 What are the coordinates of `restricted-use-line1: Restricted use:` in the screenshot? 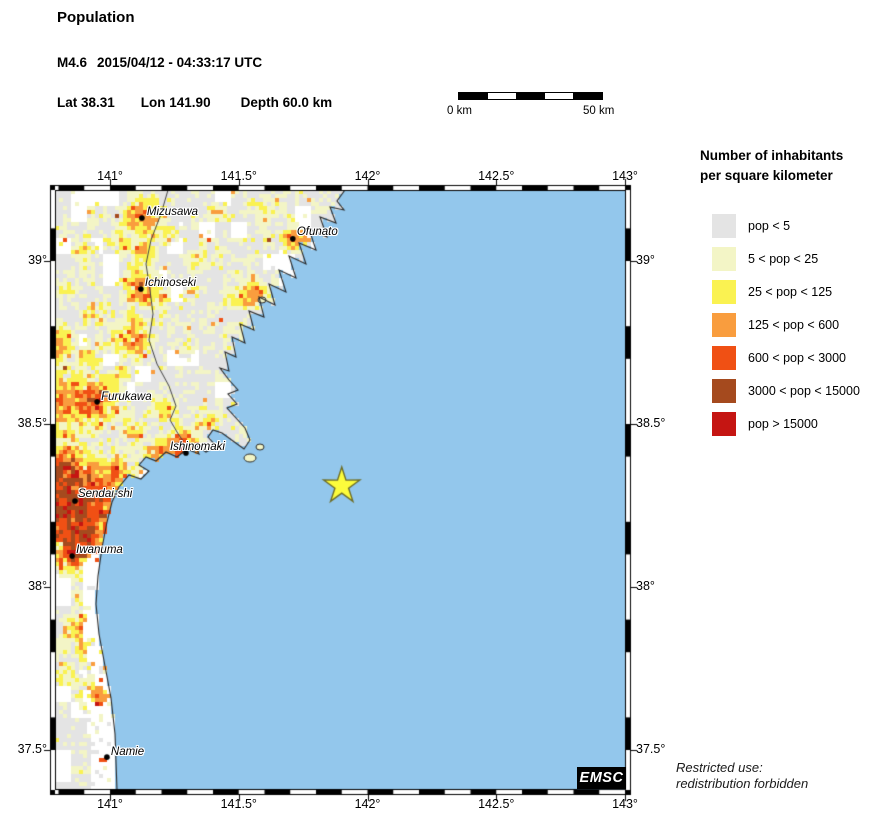 It's located at (719, 767).